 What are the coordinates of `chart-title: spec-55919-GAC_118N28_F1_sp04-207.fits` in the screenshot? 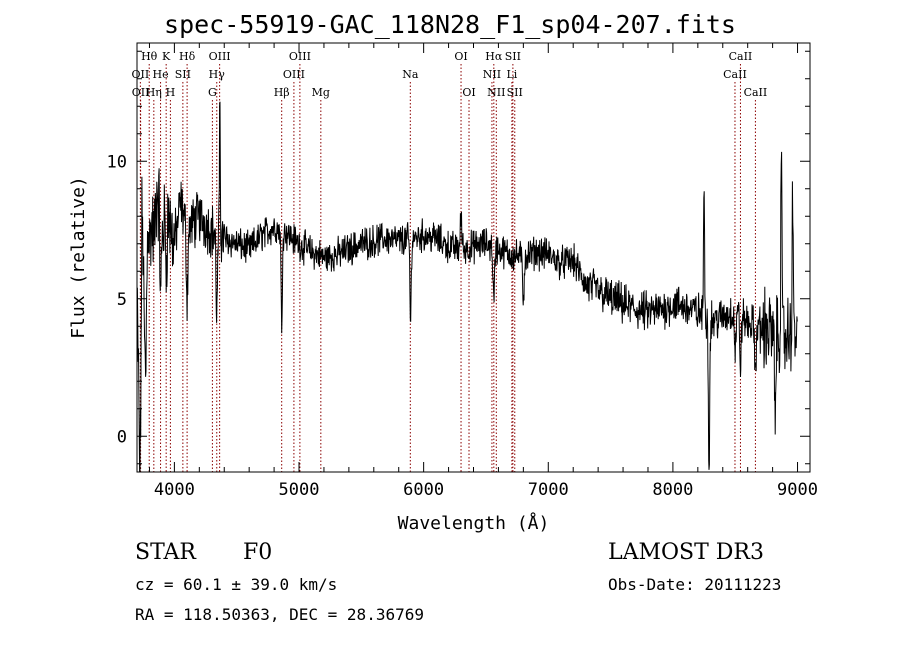 It's located at (450, 24).